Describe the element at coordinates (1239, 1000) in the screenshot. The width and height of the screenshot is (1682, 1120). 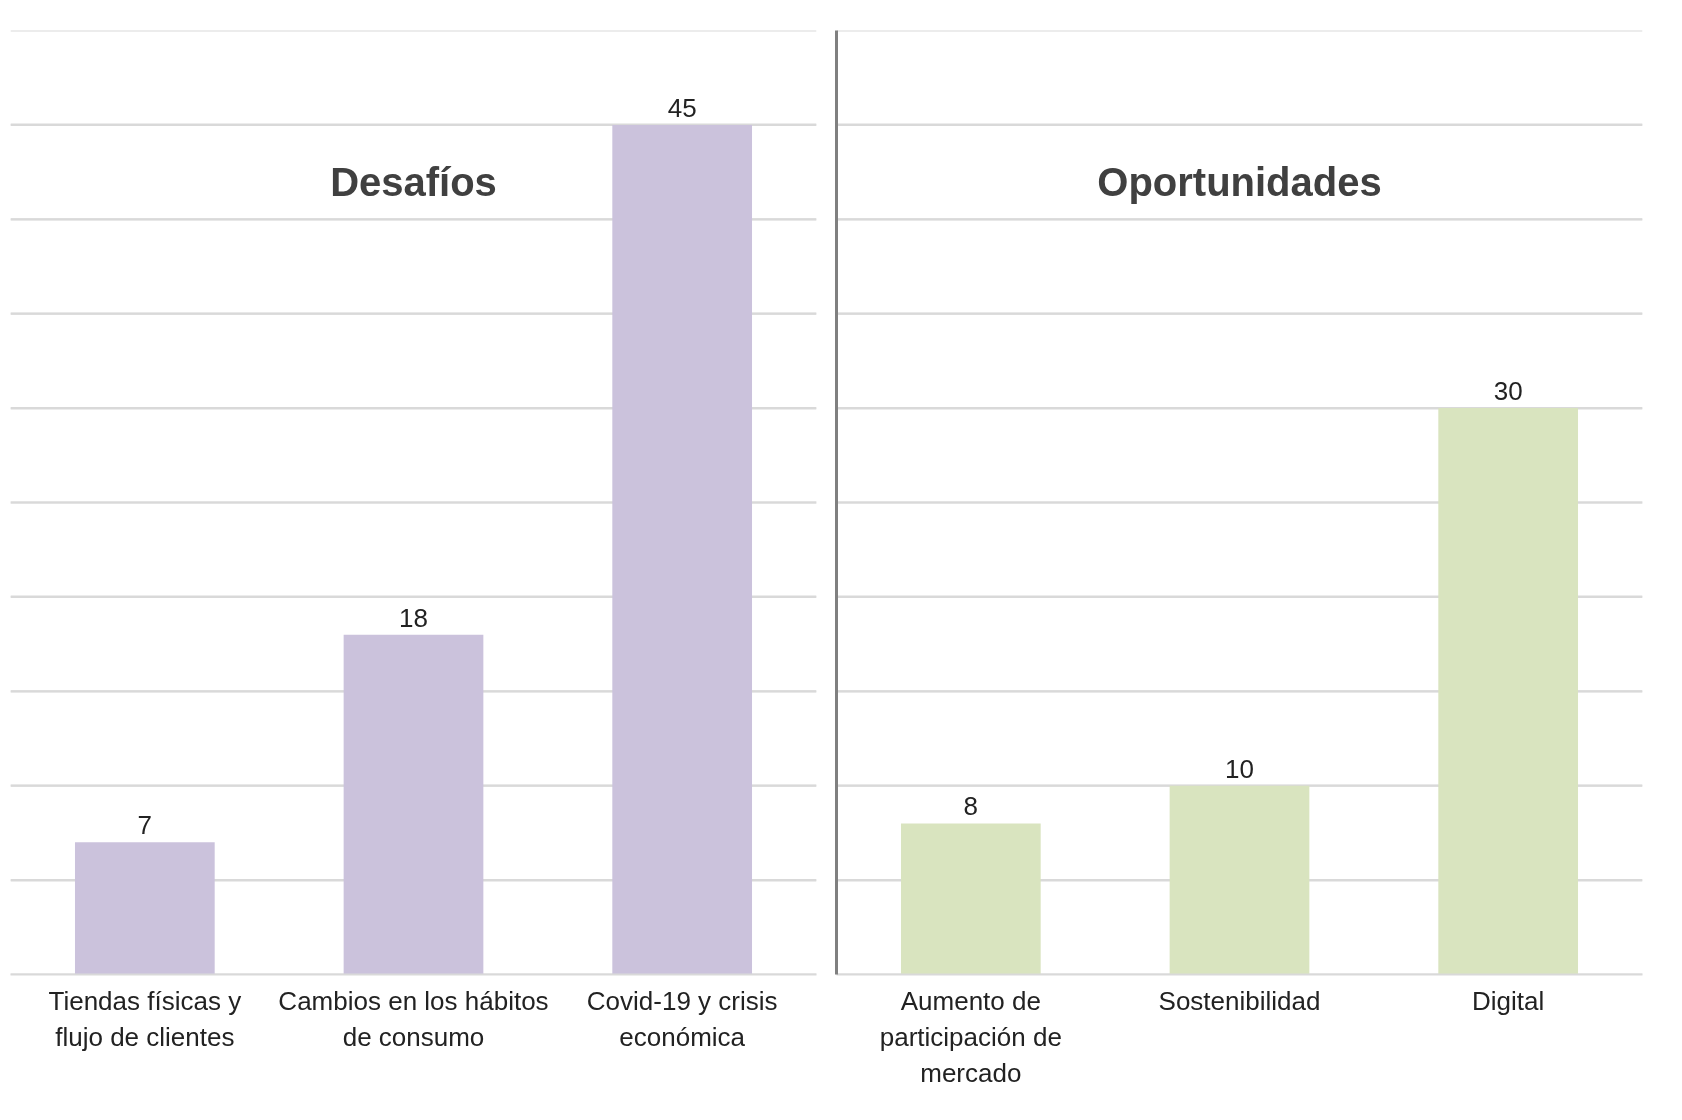
I see `x-tick-label: Sostenibilidad` at that location.